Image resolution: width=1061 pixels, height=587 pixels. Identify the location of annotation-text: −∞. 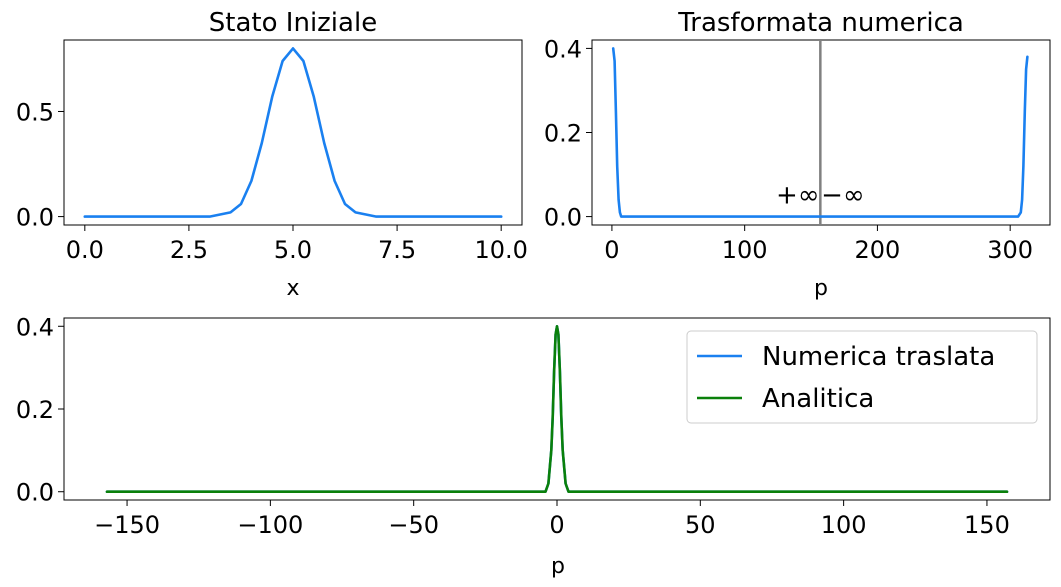
(842, 196).